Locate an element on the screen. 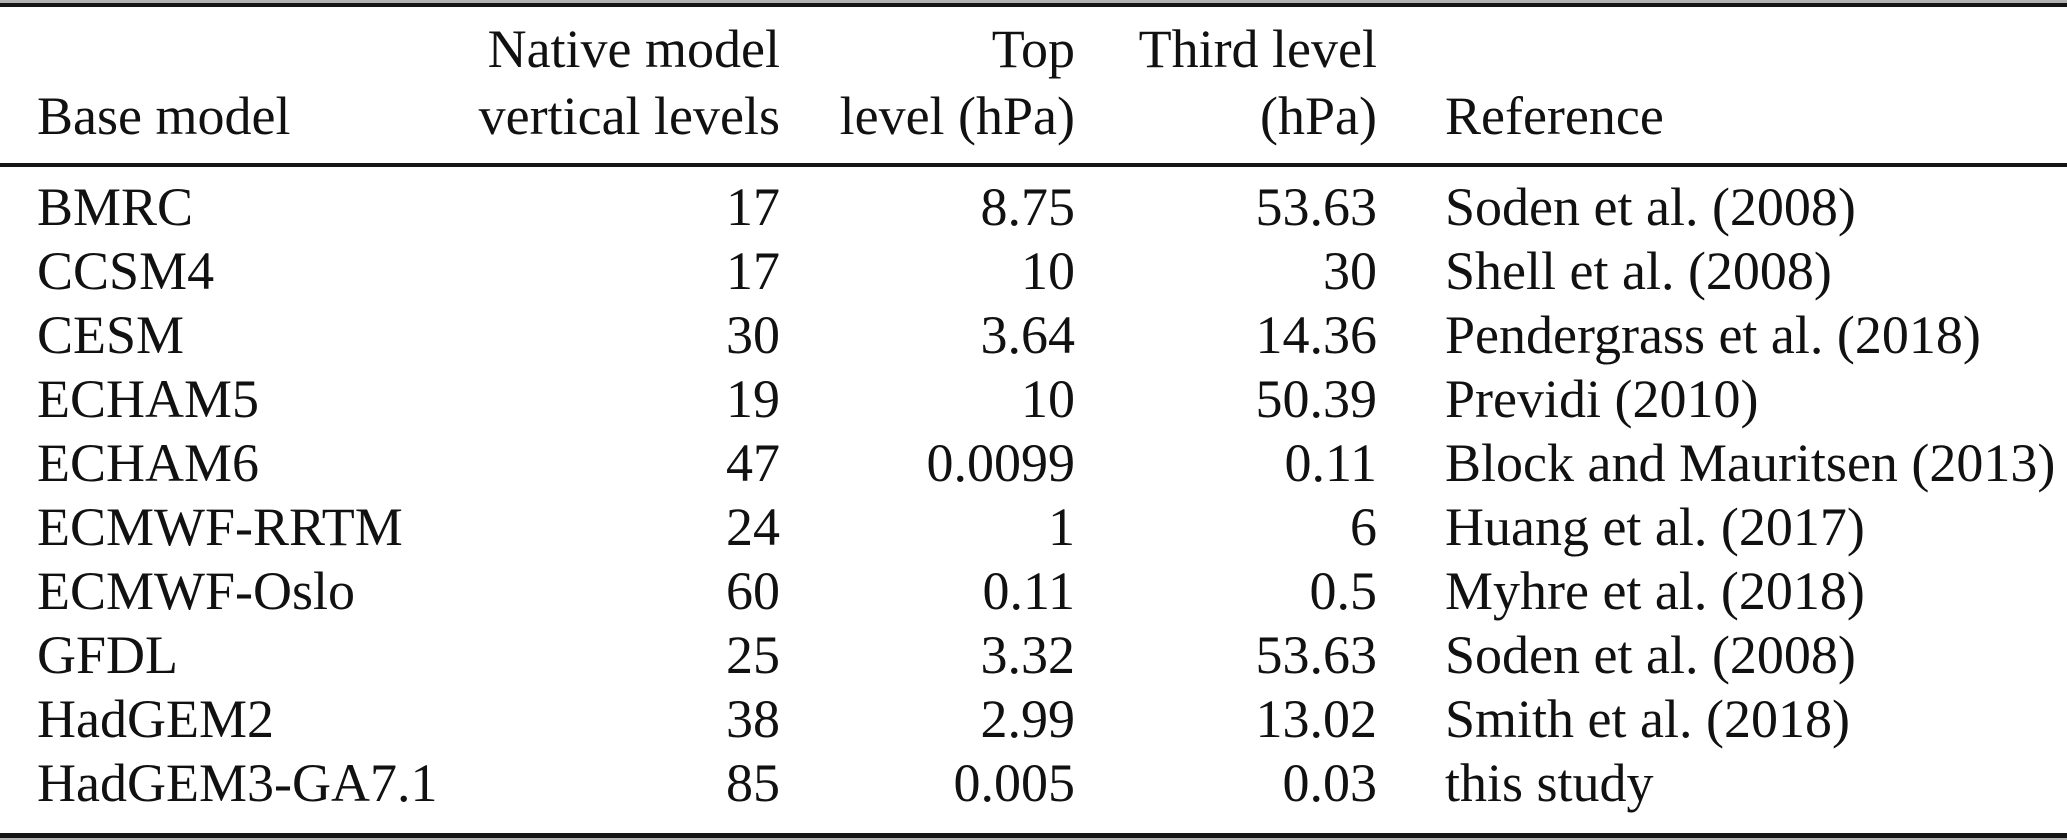 This screenshot has height=840, width=2067. cell-reference: Shell et al. (2008) is located at coordinates (1638, 271).